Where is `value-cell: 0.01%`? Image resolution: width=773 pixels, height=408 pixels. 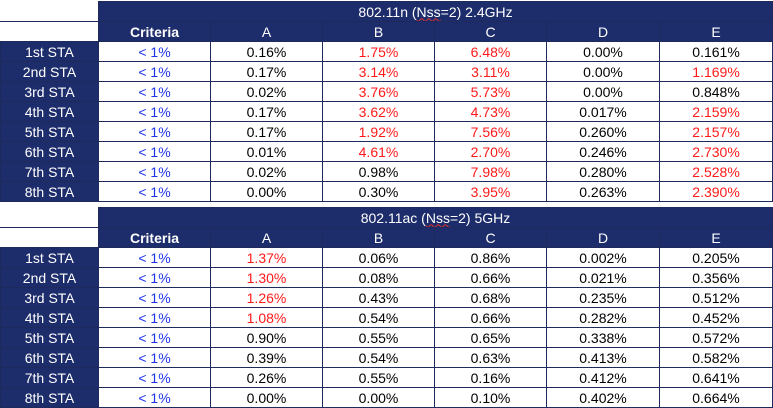 value-cell: 0.01% is located at coordinates (266, 151).